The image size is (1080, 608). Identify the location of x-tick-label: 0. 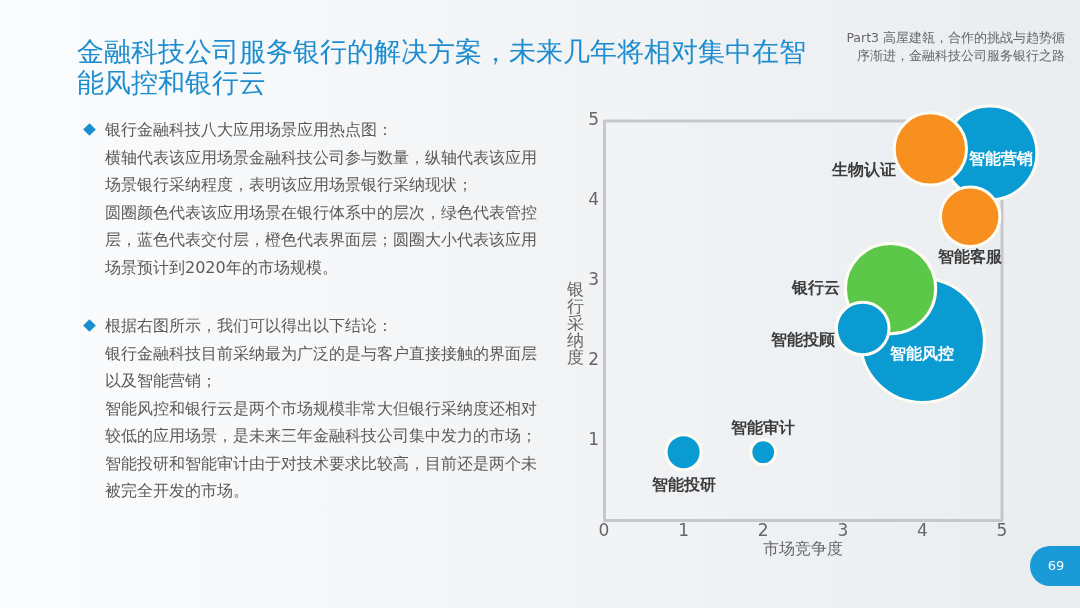
(604, 529).